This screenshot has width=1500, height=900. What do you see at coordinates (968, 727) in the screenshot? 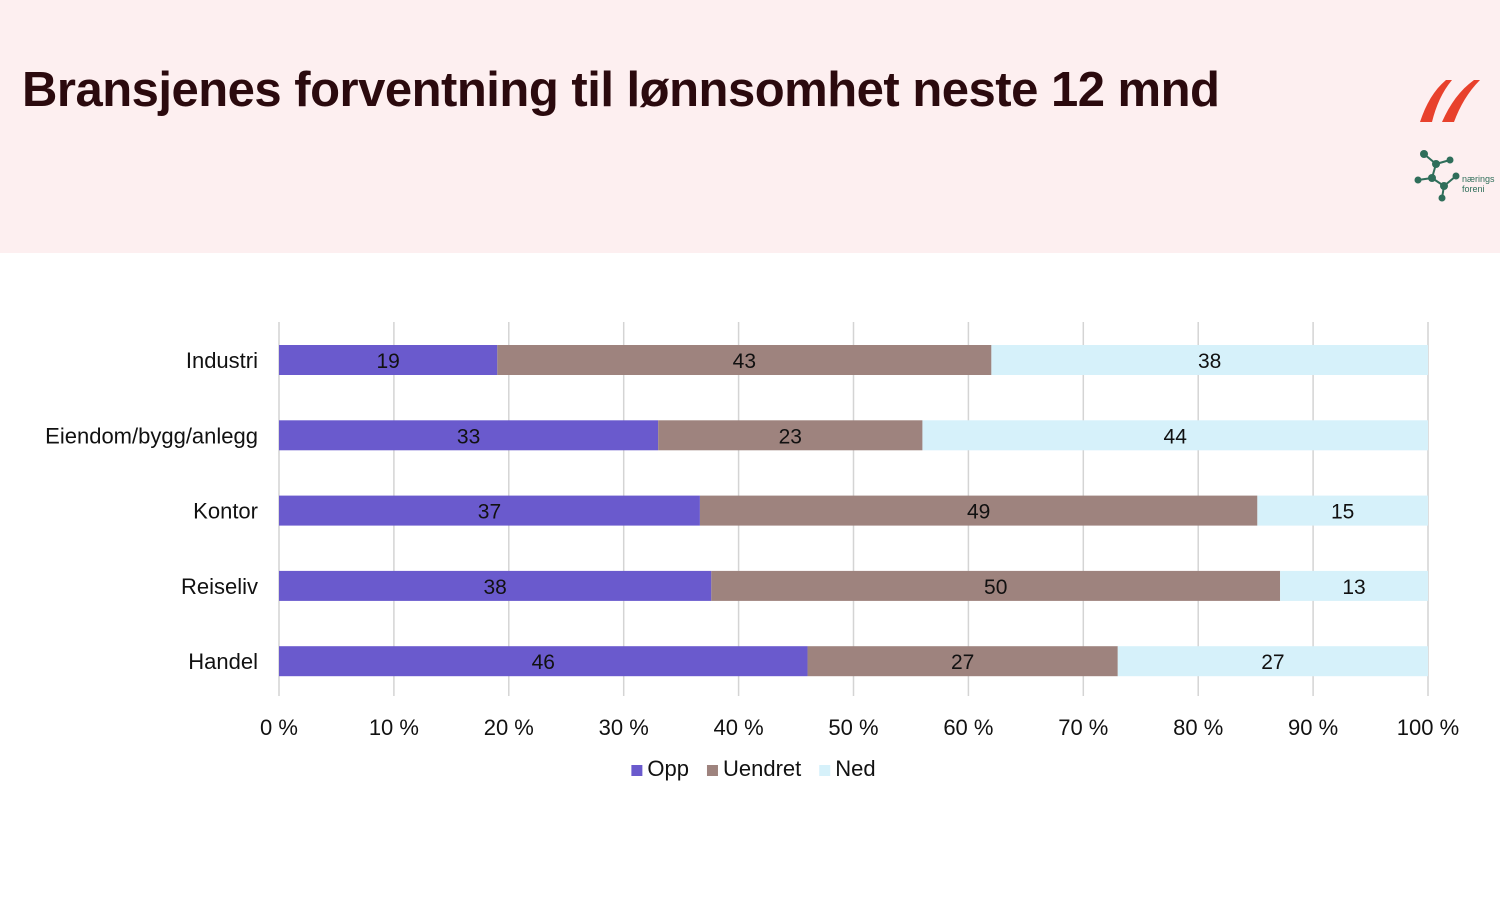
I see `x-tick-label: 60 %` at bounding box center [968, 727].